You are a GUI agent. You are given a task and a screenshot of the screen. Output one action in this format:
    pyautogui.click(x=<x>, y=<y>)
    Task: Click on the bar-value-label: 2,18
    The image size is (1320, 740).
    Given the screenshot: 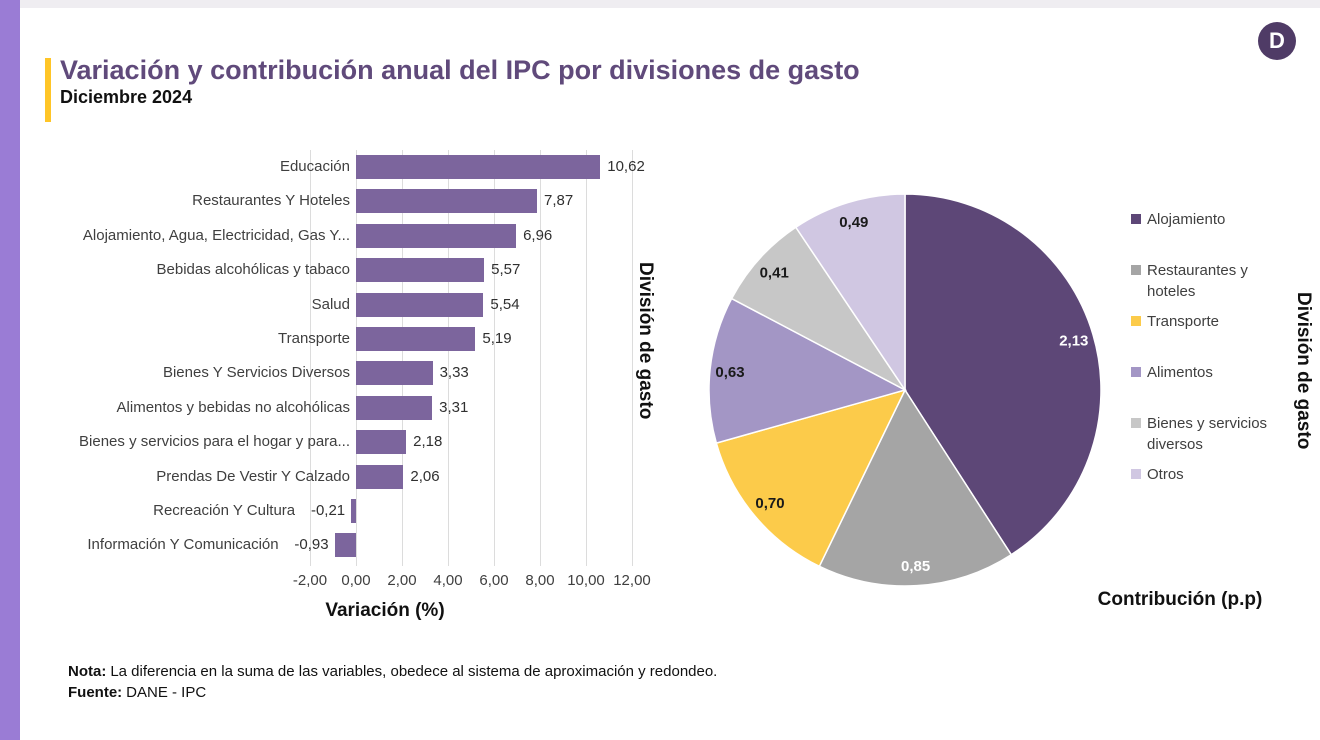 What is the action you would take?
    pyautogui.click(x=428, y=442)
    